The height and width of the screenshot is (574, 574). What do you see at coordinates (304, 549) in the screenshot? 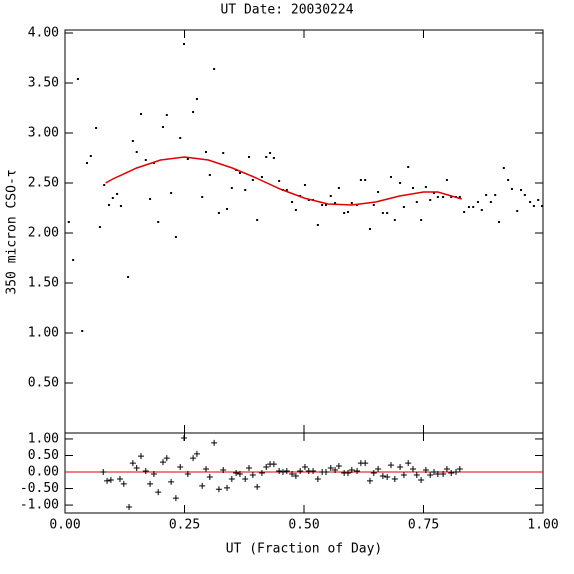
I see `x-axis-label: UT (Fraction of Day)` at bounding box center [304, 549].